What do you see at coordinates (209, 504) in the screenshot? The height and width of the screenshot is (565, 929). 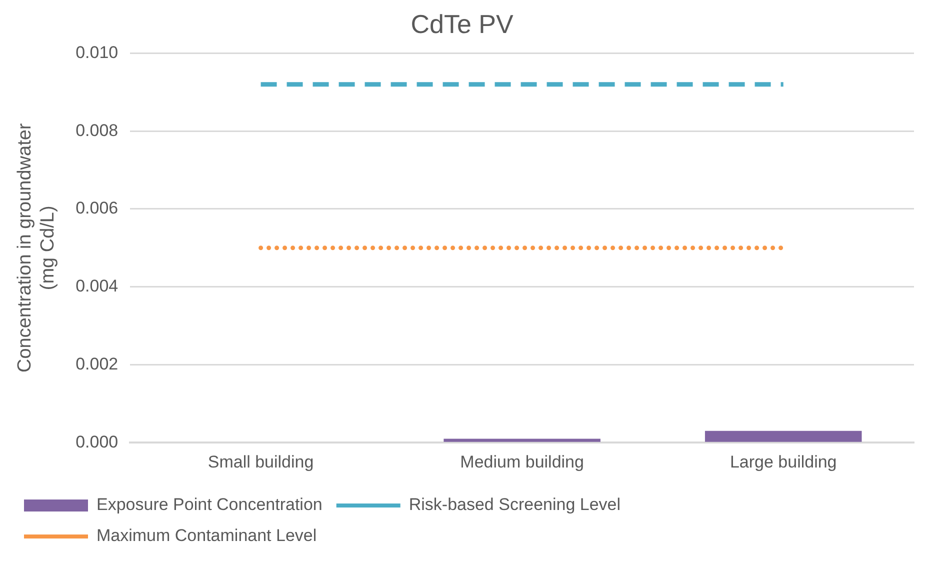 I see `legend-label: Exposure Point Concentration` at bounding box center [209, 504].